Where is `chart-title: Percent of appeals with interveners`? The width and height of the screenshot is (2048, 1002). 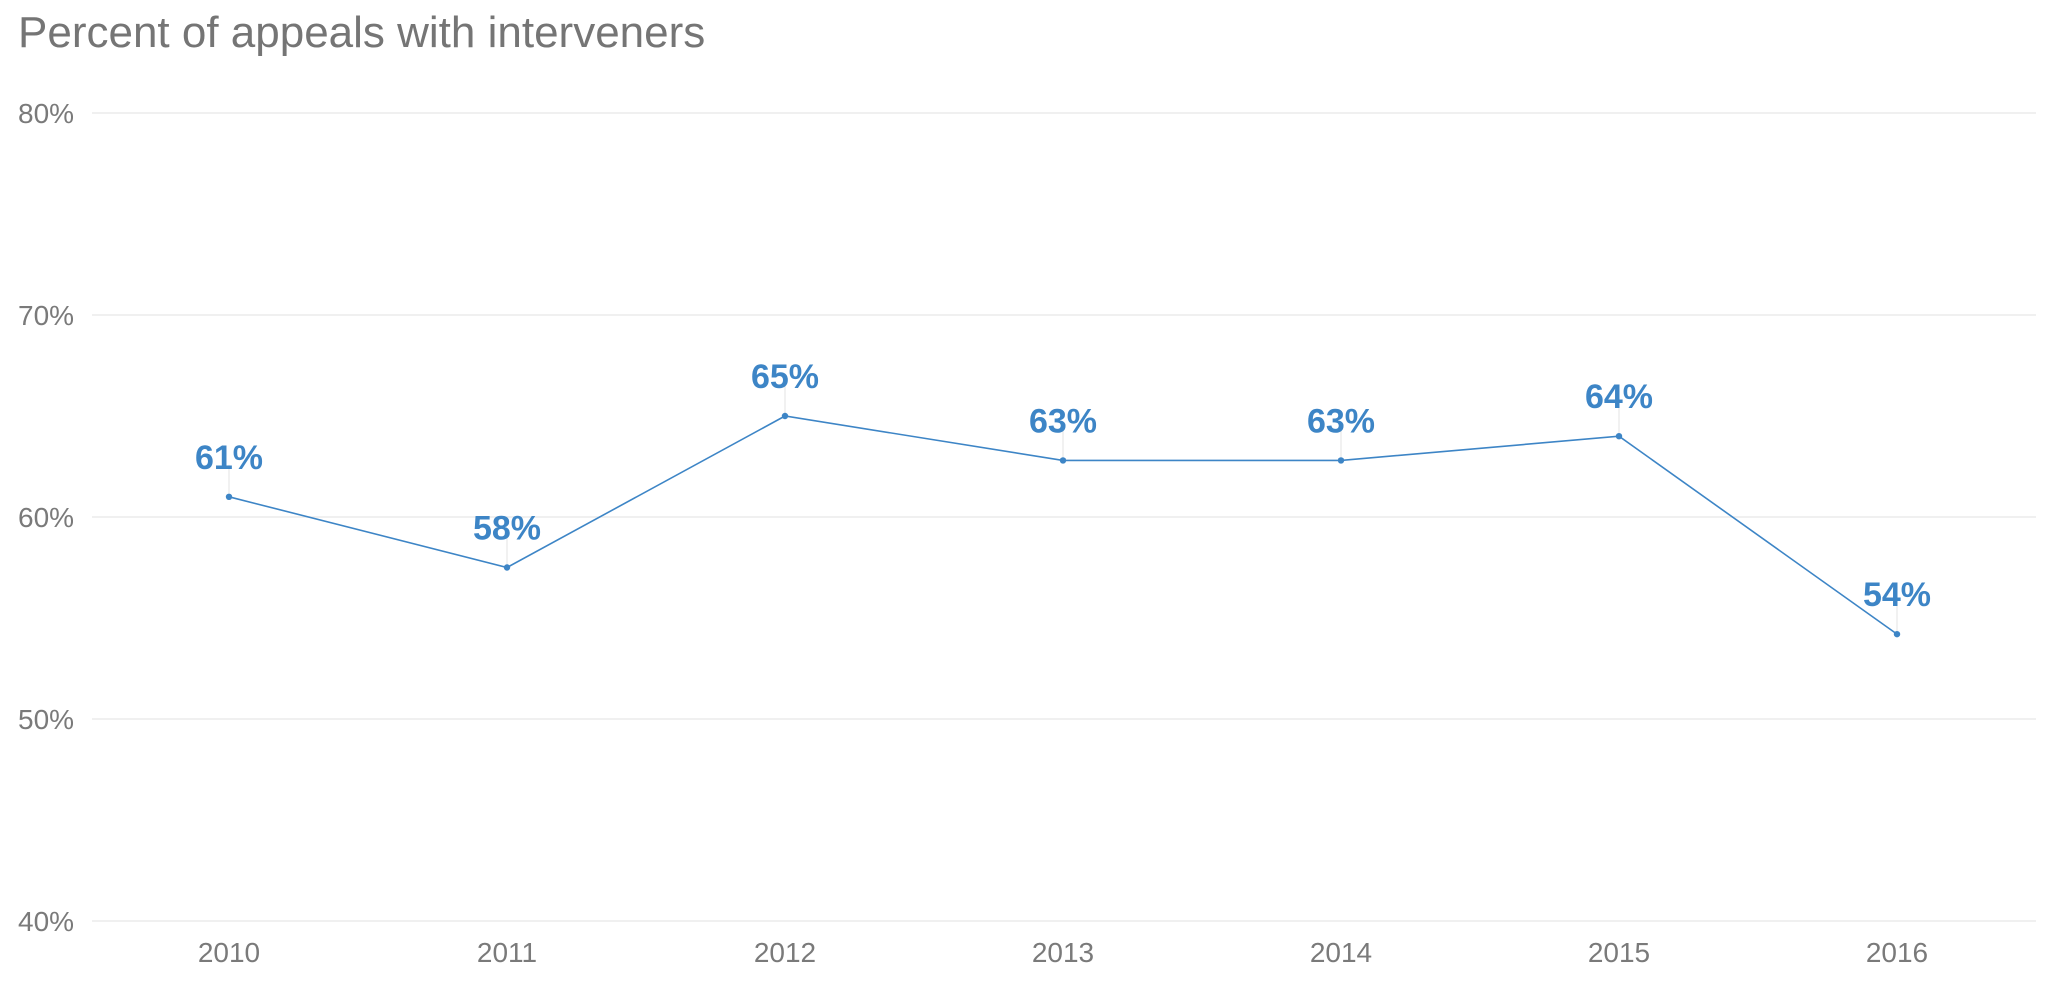 chart-title: Percent of appeals with interveners is located at coordinates (362, 32).